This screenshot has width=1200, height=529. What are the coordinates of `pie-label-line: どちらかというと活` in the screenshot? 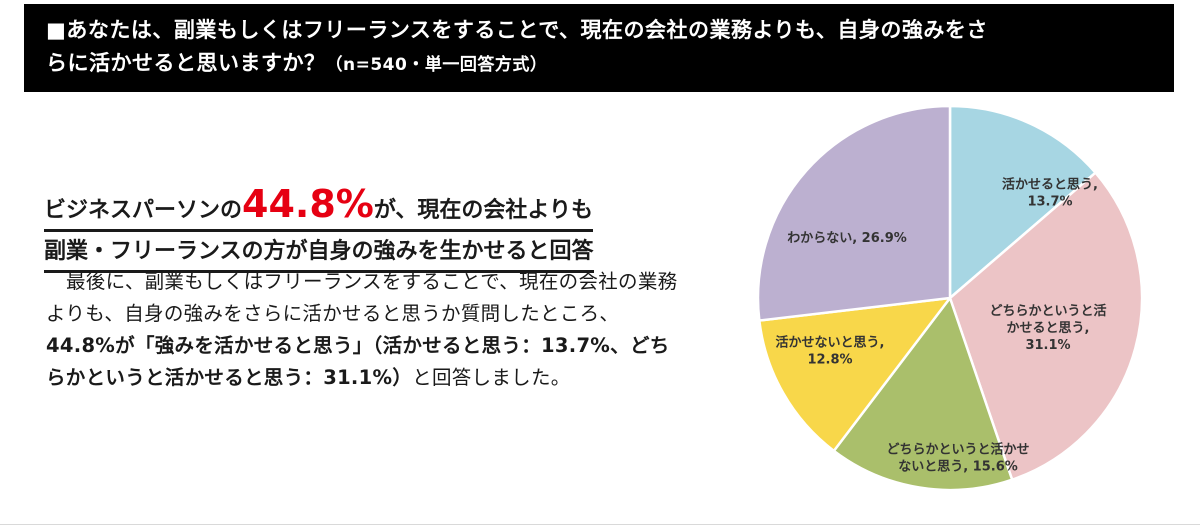 It's located at (1047, 311).